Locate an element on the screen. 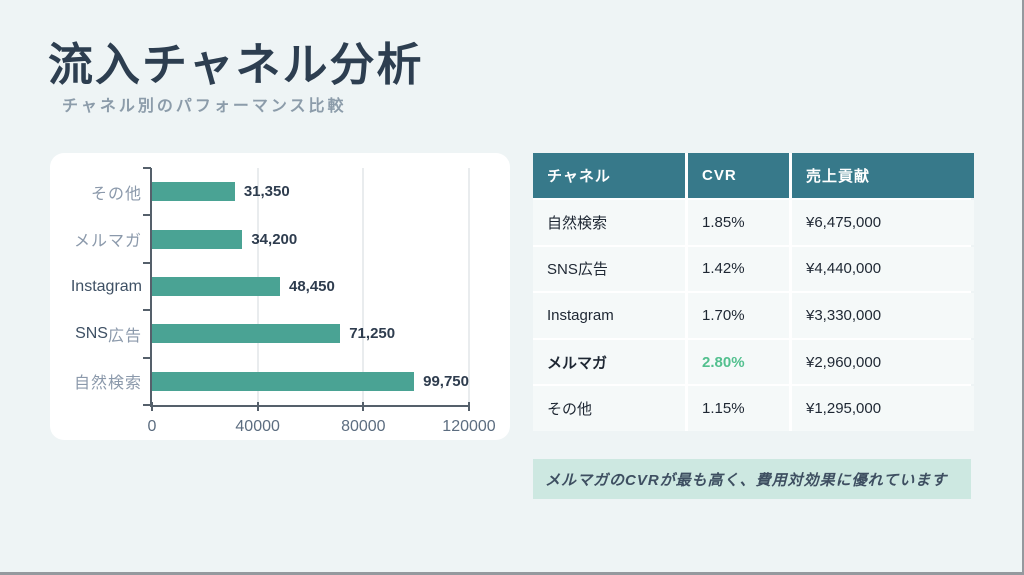 This screenshot has height=575, width=1024. table-cell-channel: Instagram is located at coordinates (609, 315).